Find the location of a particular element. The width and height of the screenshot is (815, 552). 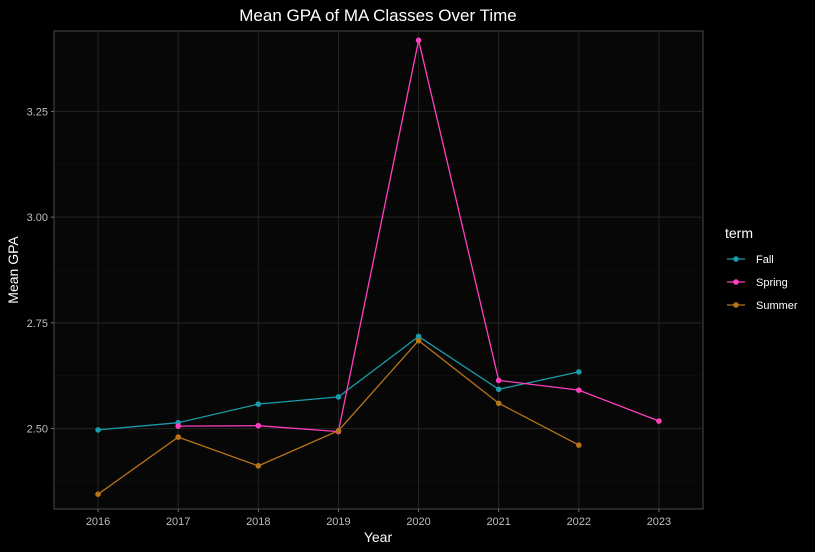

x-axis-title: Year is located at coordinates (378, 537).